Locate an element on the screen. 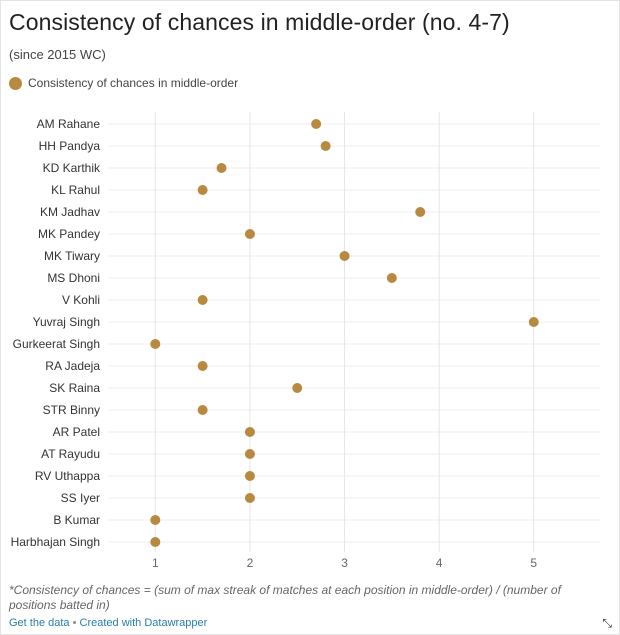 The width and height of the screenshot is (620, 635). category-label: KL Rahul is located at coordinates (75, 190).